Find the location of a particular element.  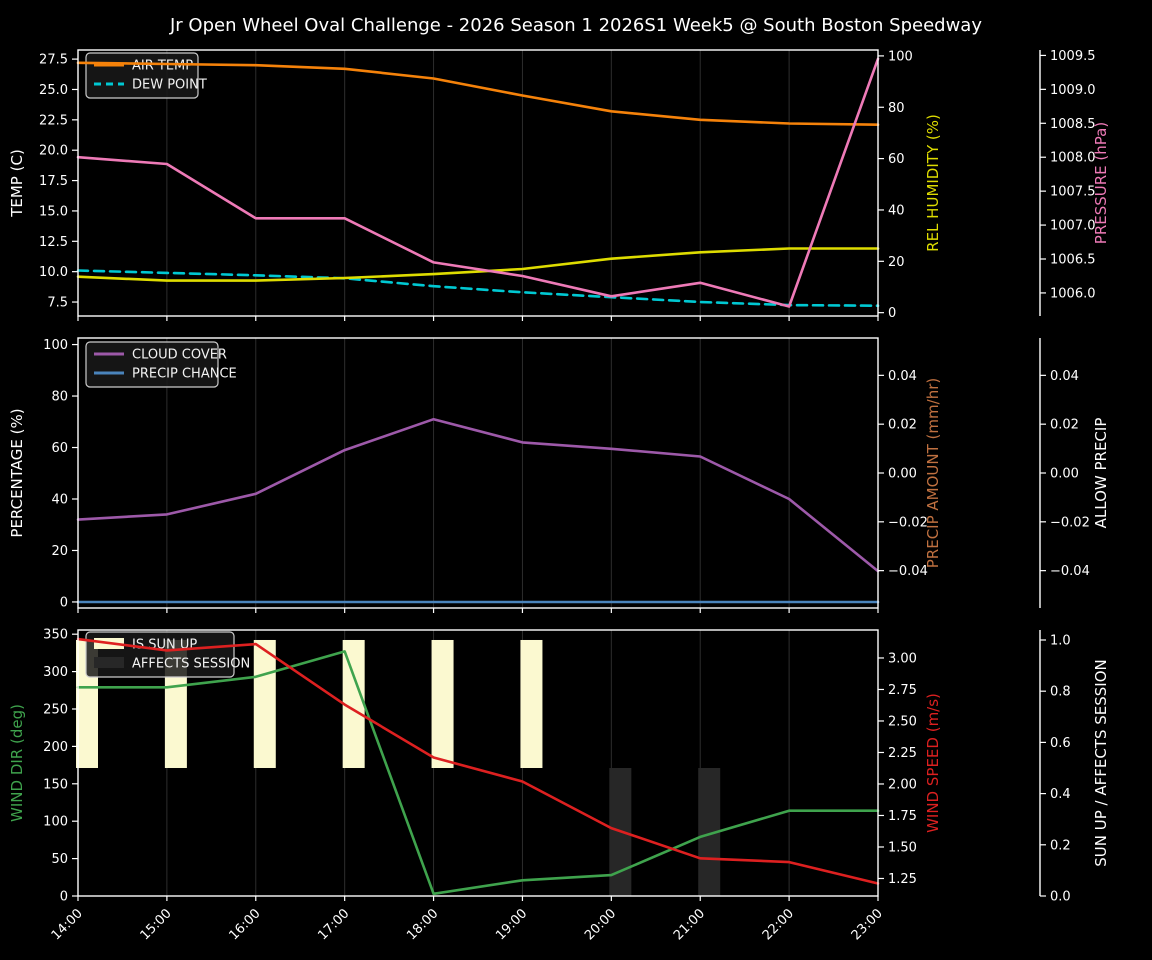

affects-session-bar is located at coordinates (709, 831).